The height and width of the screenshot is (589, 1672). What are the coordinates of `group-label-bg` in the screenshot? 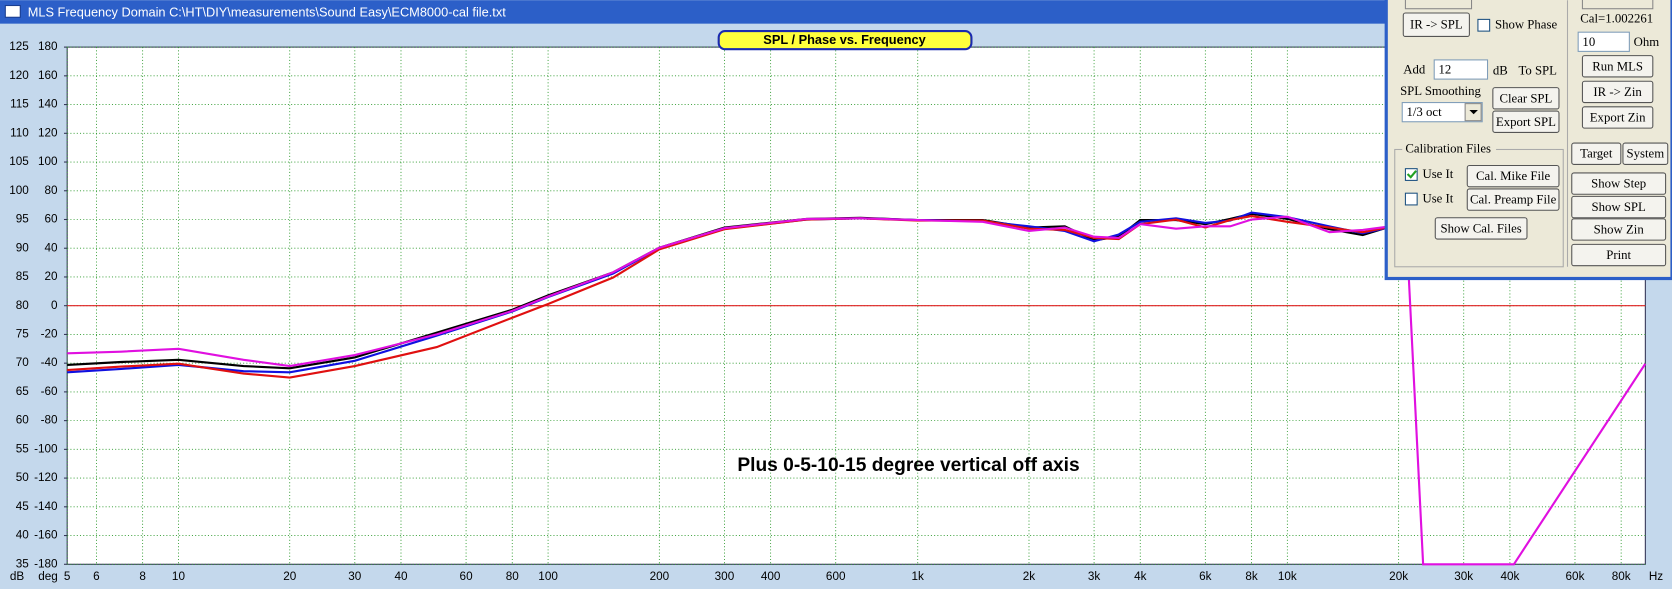 It's located at (1449, 149).